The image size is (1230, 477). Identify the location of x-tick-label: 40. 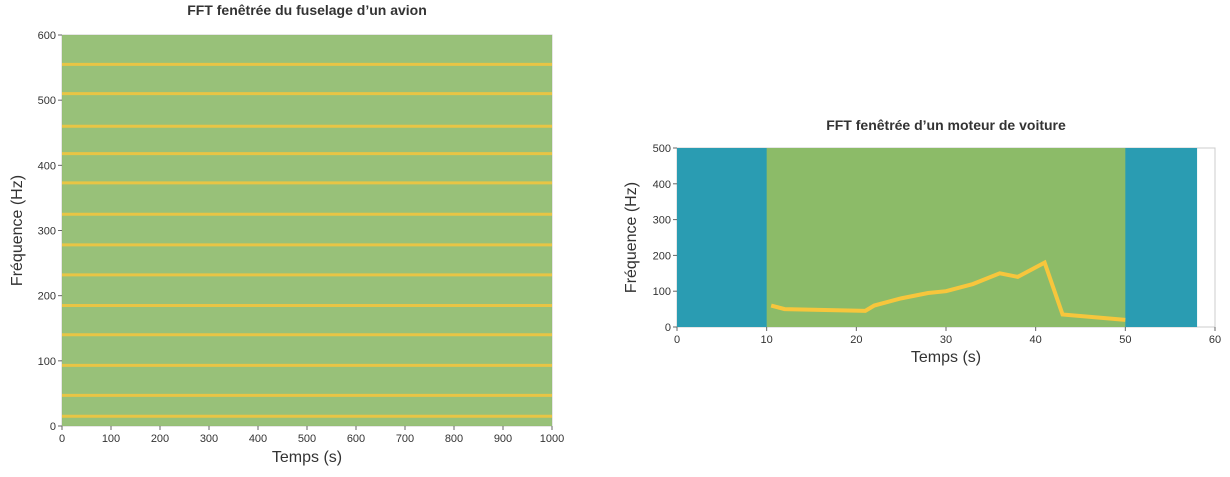
(1036, 340).